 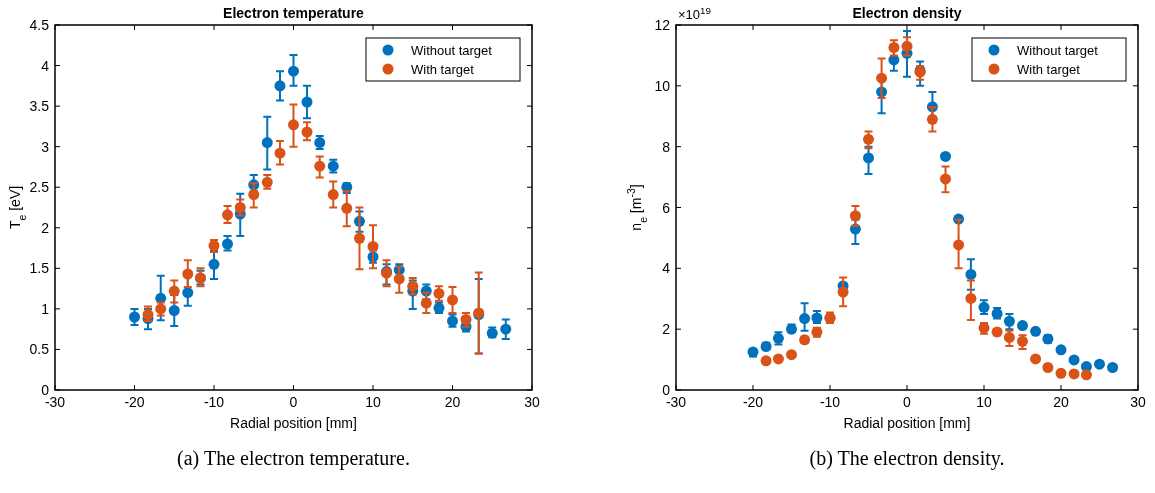 I want to click on y-tick-label: 2.5, so click(x=39, y=187).